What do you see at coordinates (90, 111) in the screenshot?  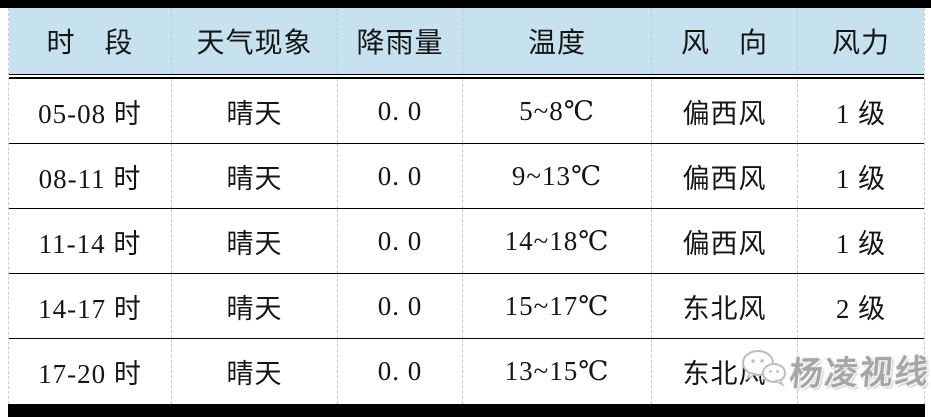 I see `cell-period: 05-08 时` at bounding box center [90, 111].